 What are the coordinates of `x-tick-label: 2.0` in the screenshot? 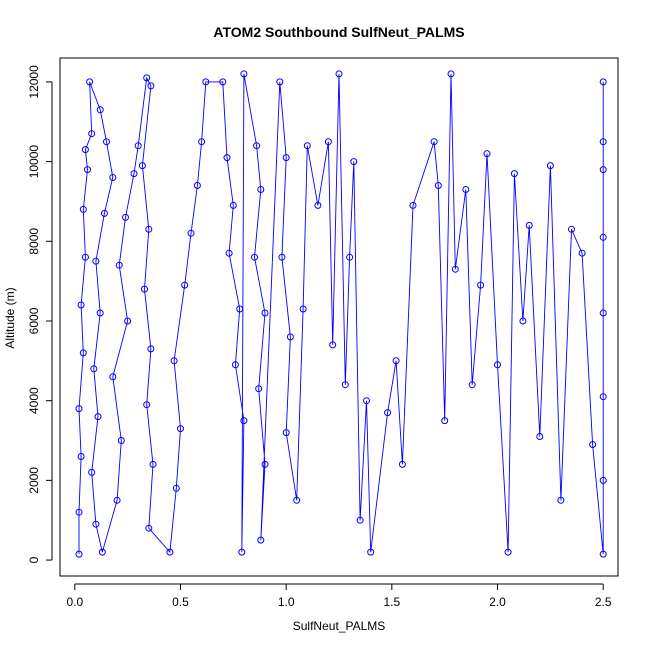 It's located at (497, 602).